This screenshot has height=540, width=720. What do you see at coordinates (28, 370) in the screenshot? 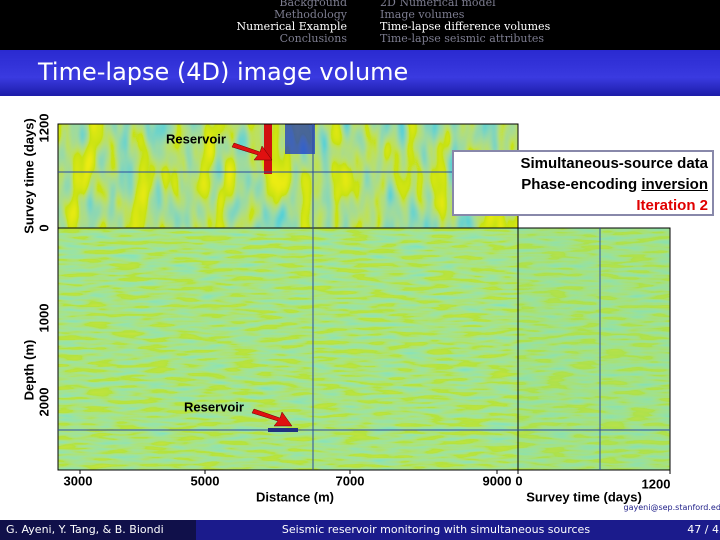
I see `y-axis-label: Depth (m)` at bounding box center [28, 370].